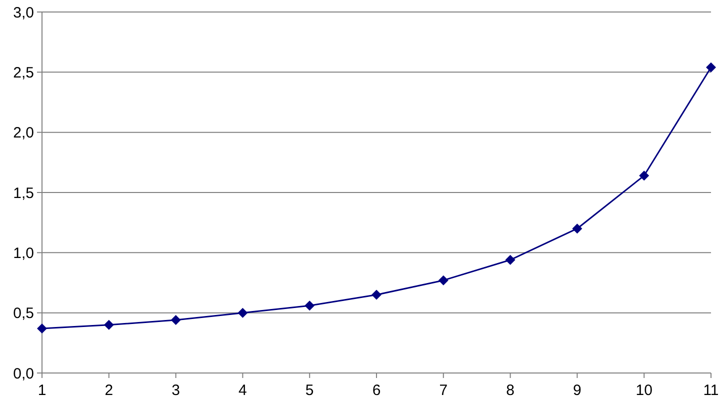  I want to click on x-tick-label: 8, so click(510, 390).